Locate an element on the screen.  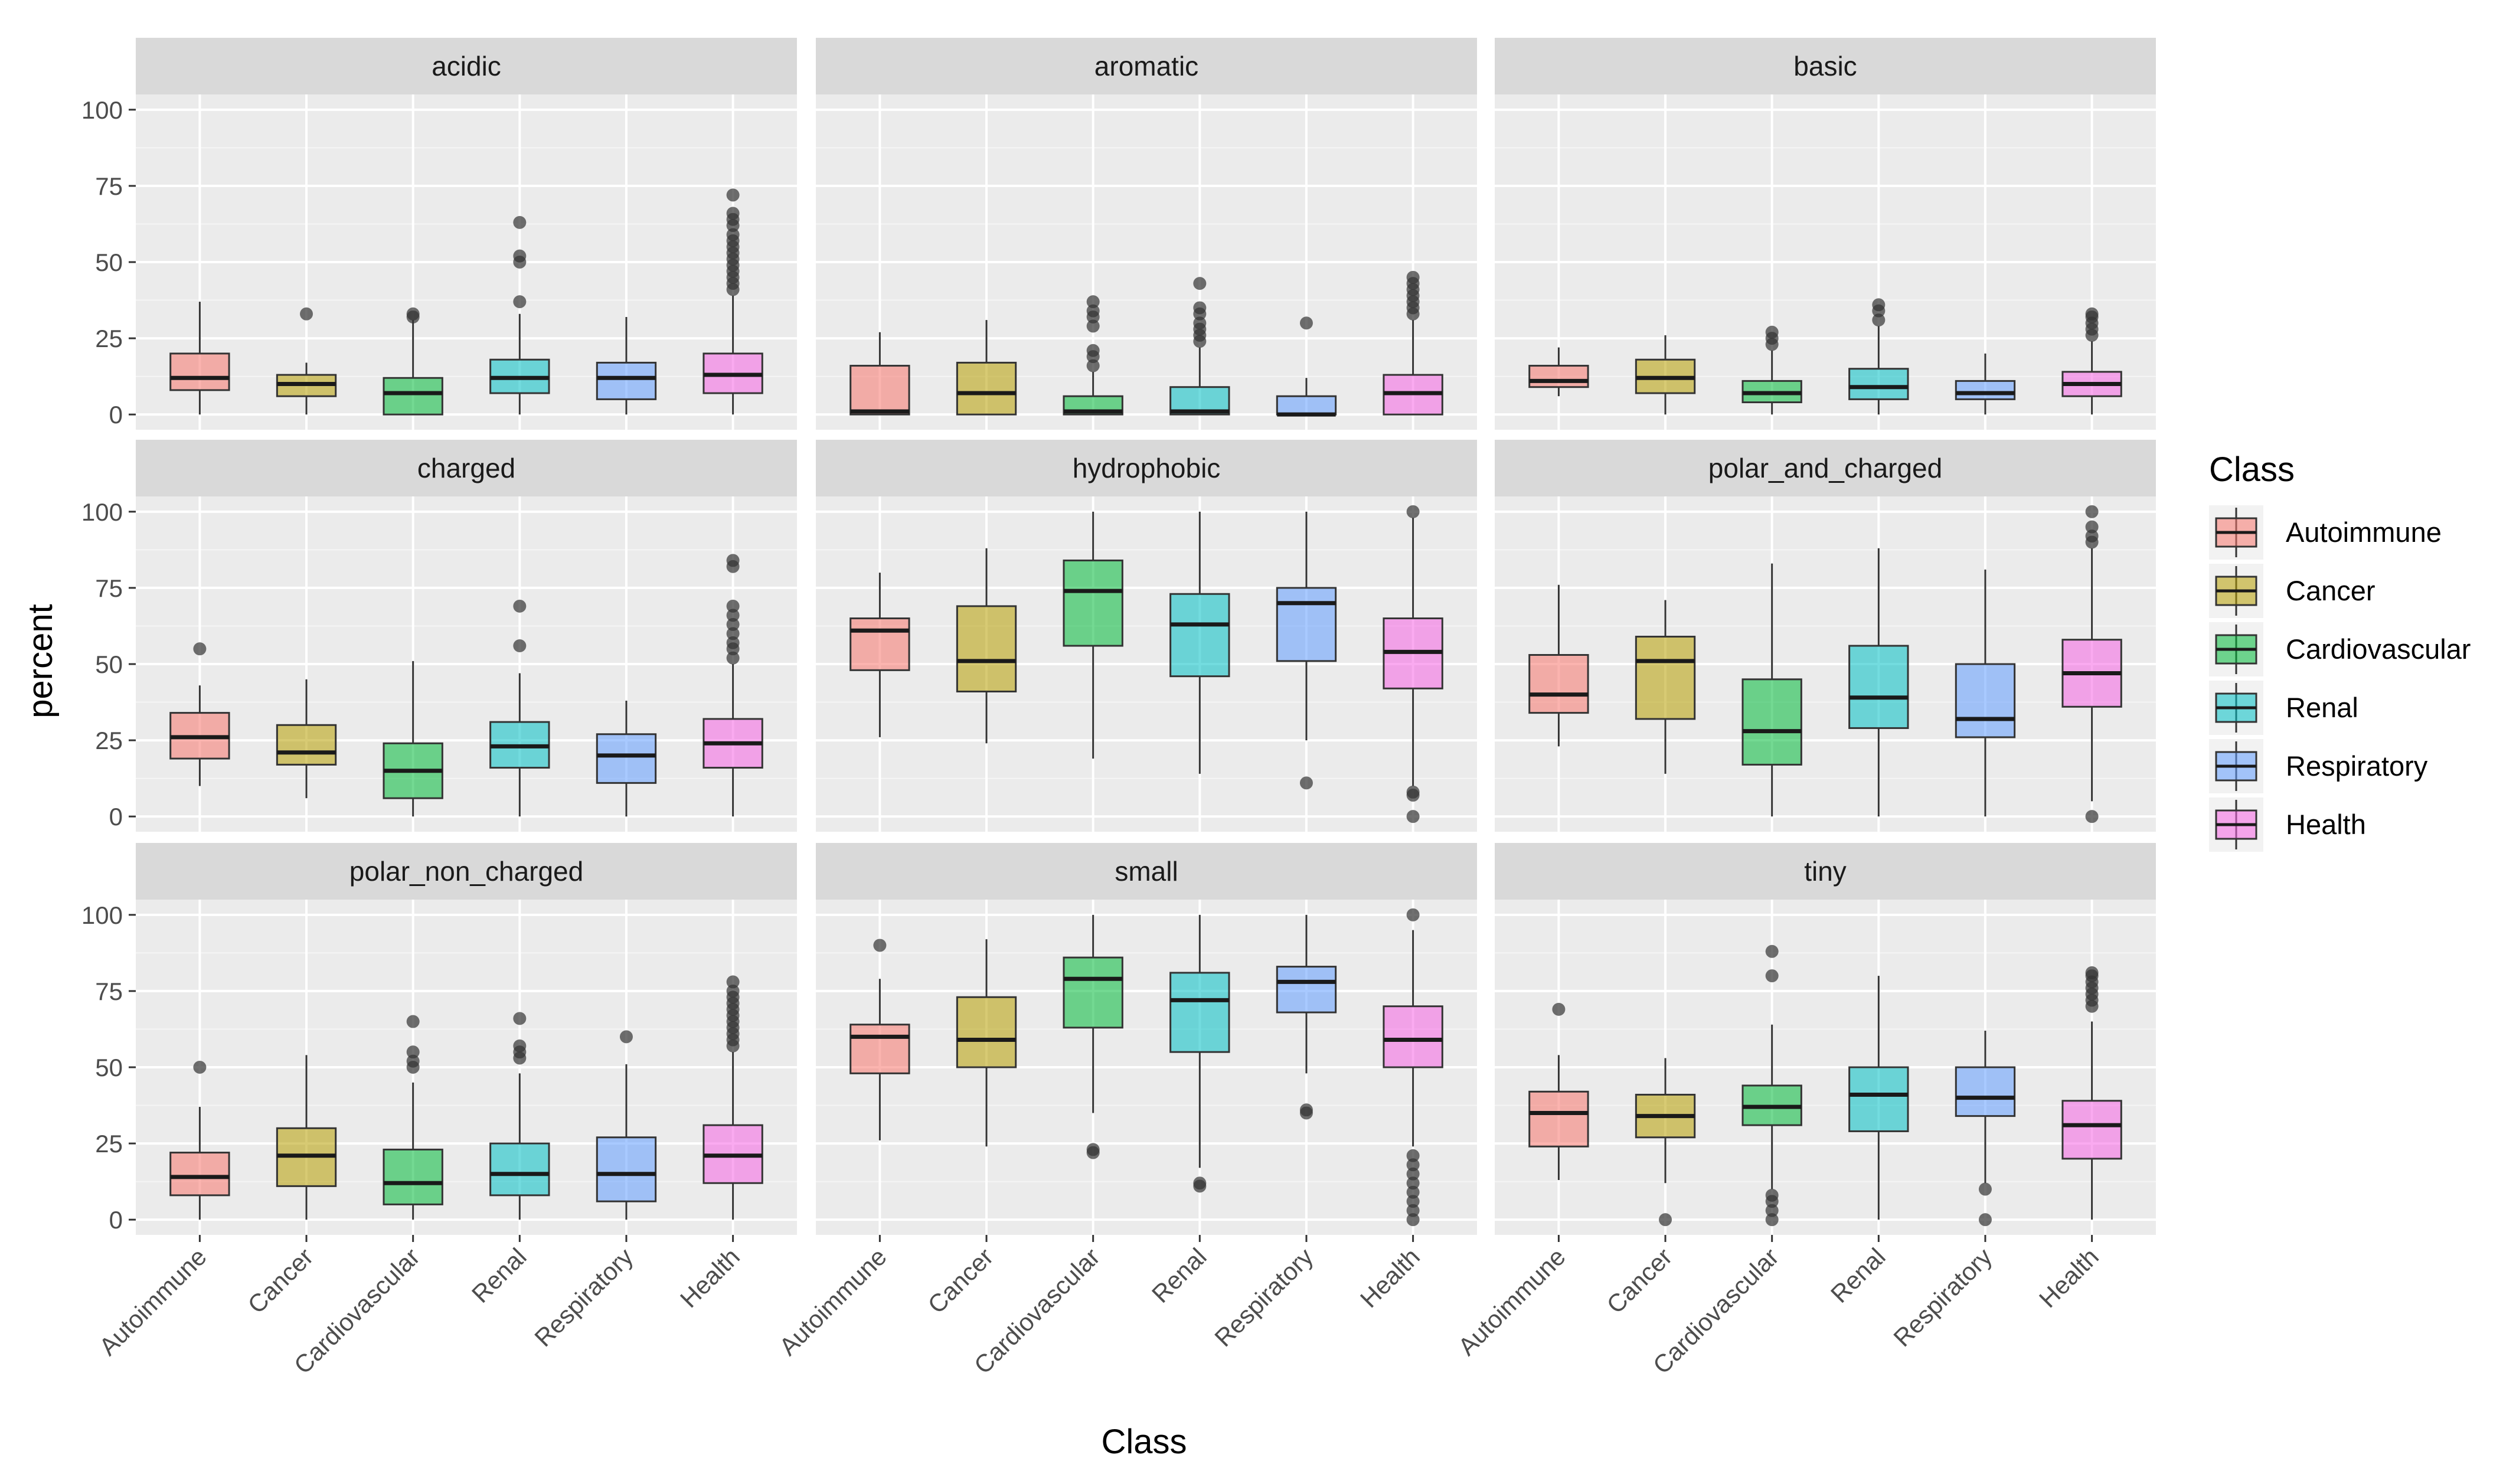
legend-item-health: Health is located at coordinates (2287, 825).